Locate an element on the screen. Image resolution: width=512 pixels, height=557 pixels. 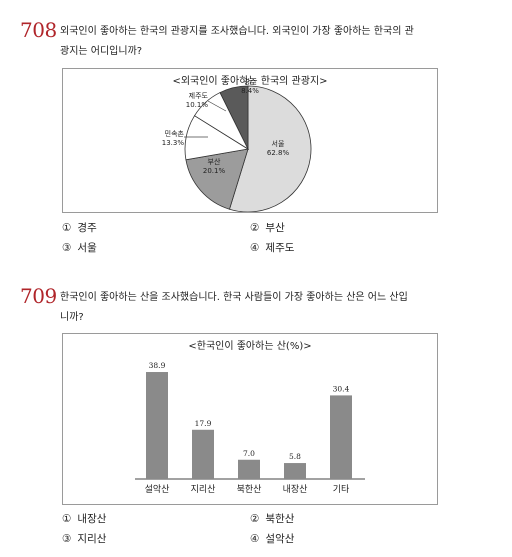
answer-option: ③ 지리산 is located at coordinates (84, 538).